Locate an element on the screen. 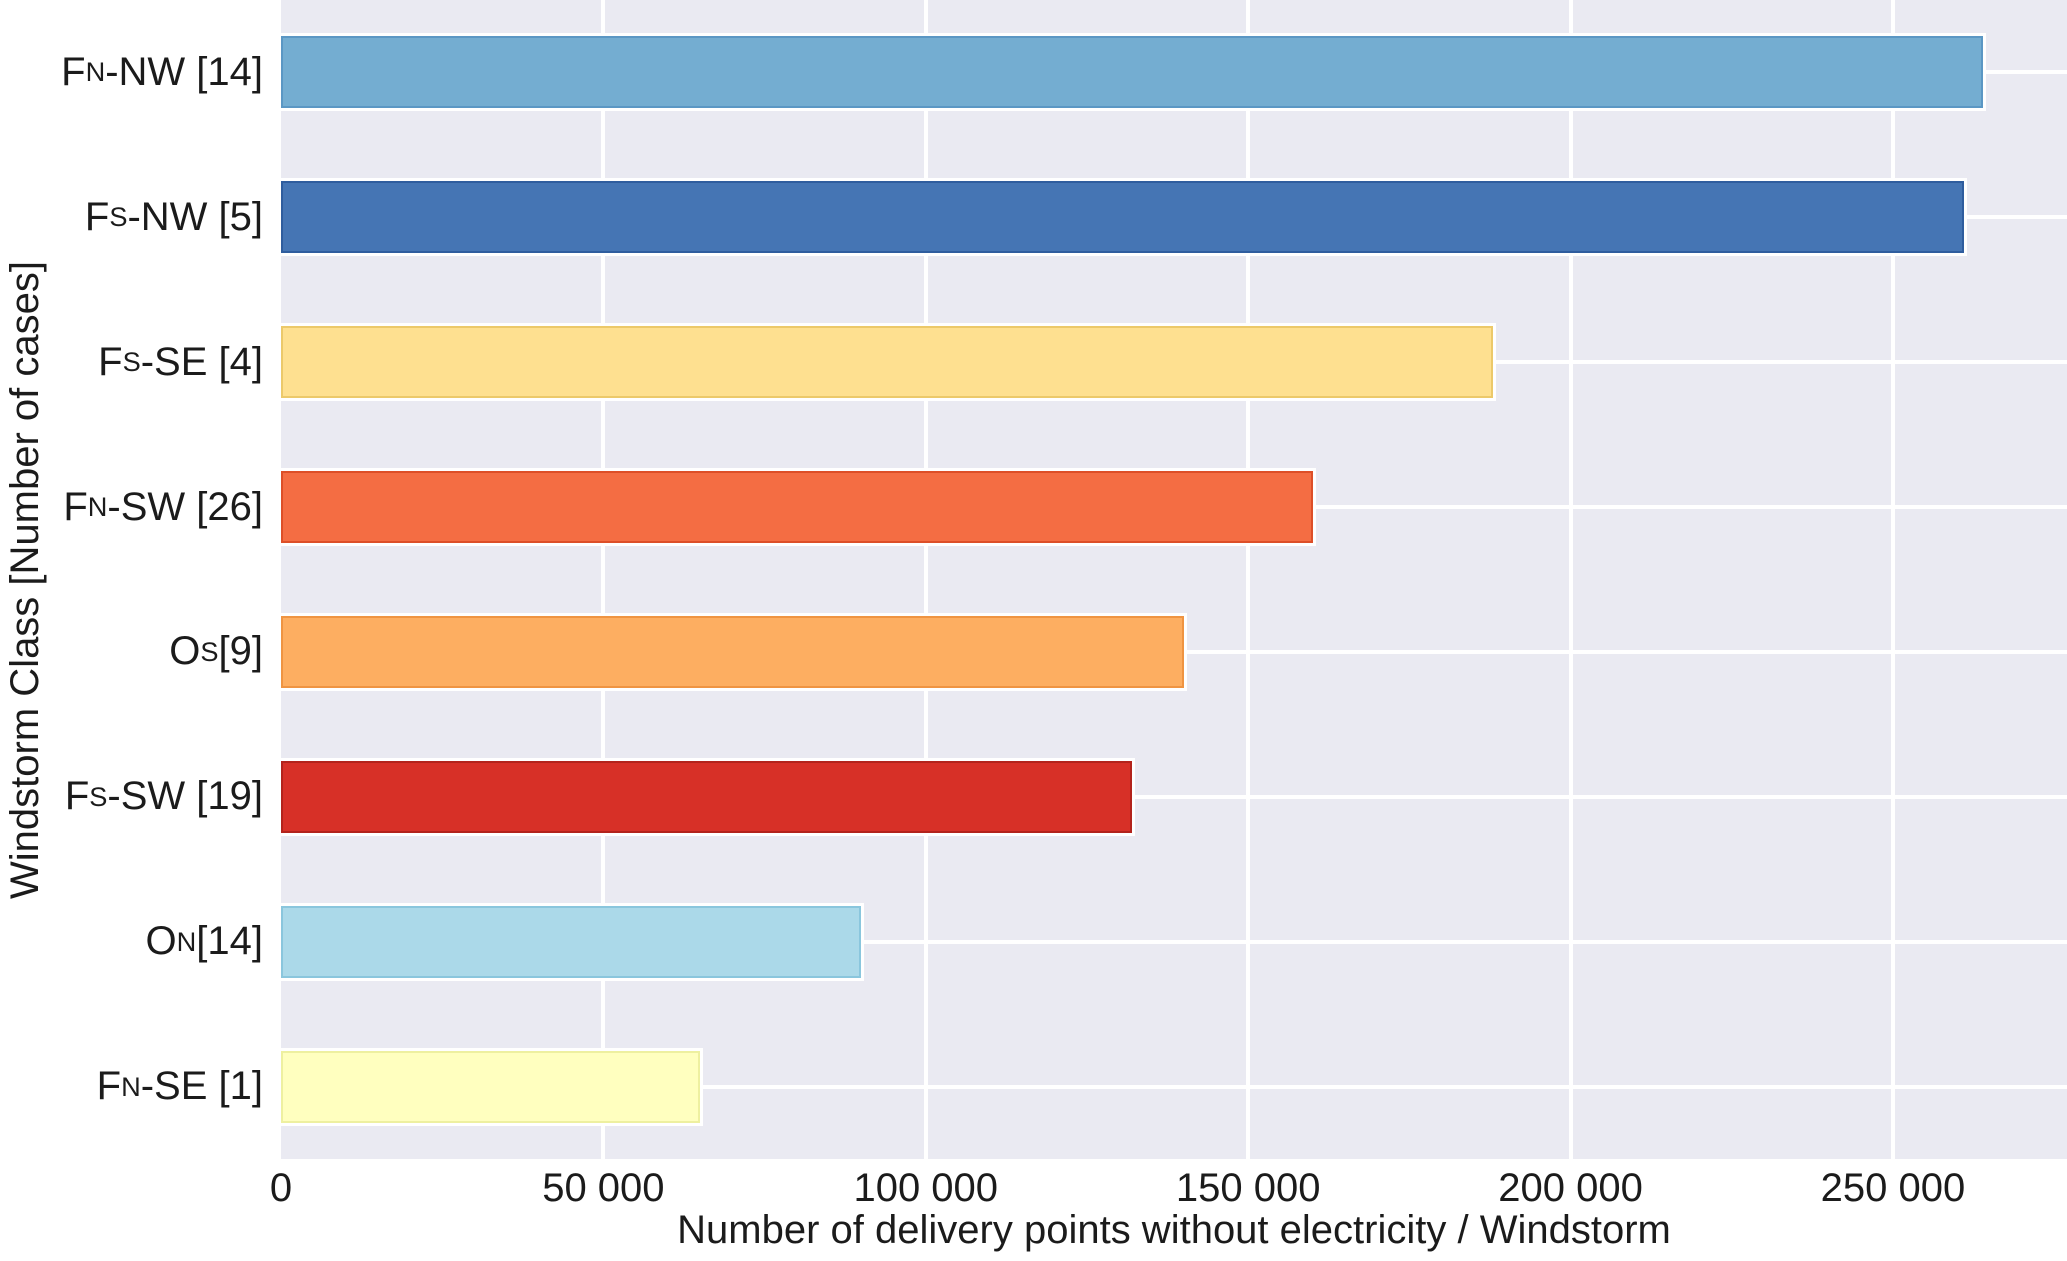  bar-on is located at coordinates (571, 941).